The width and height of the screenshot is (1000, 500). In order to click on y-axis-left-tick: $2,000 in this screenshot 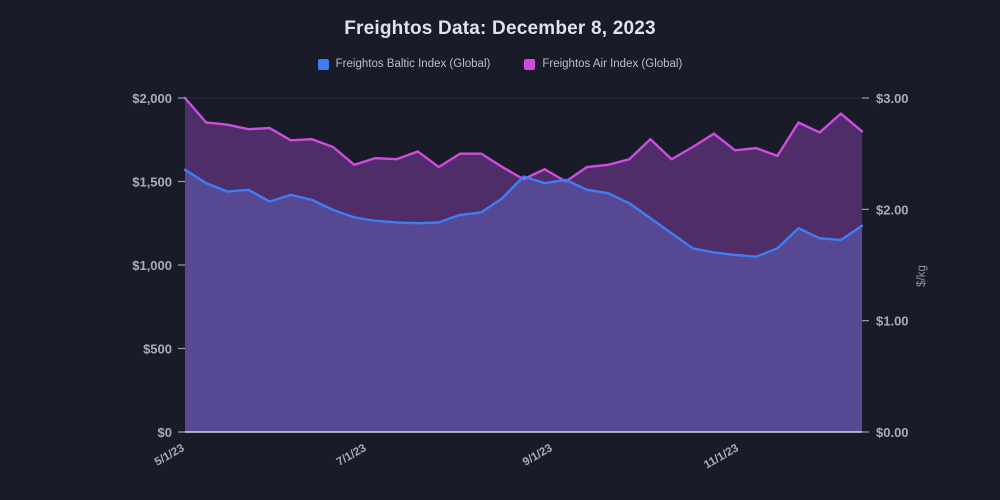, I will do `click(152, 98)`.